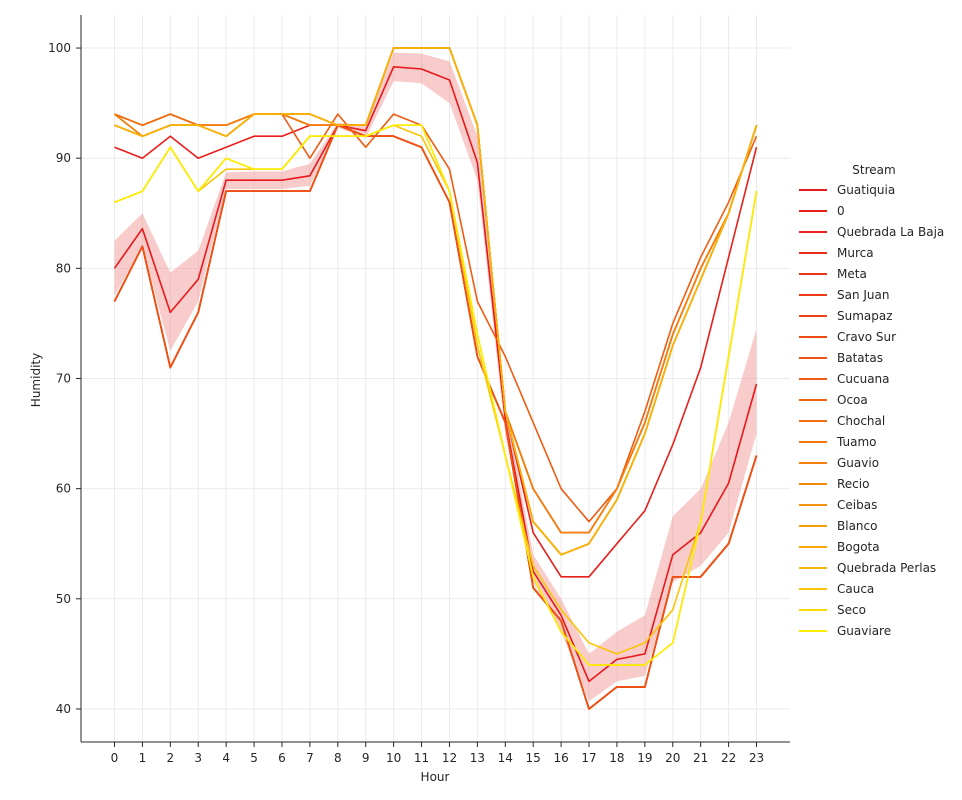  What do you see at coordinates (435, 777) in the screenshot?
I see `x-axis-label: Hour` at bounding box center [435, 777].